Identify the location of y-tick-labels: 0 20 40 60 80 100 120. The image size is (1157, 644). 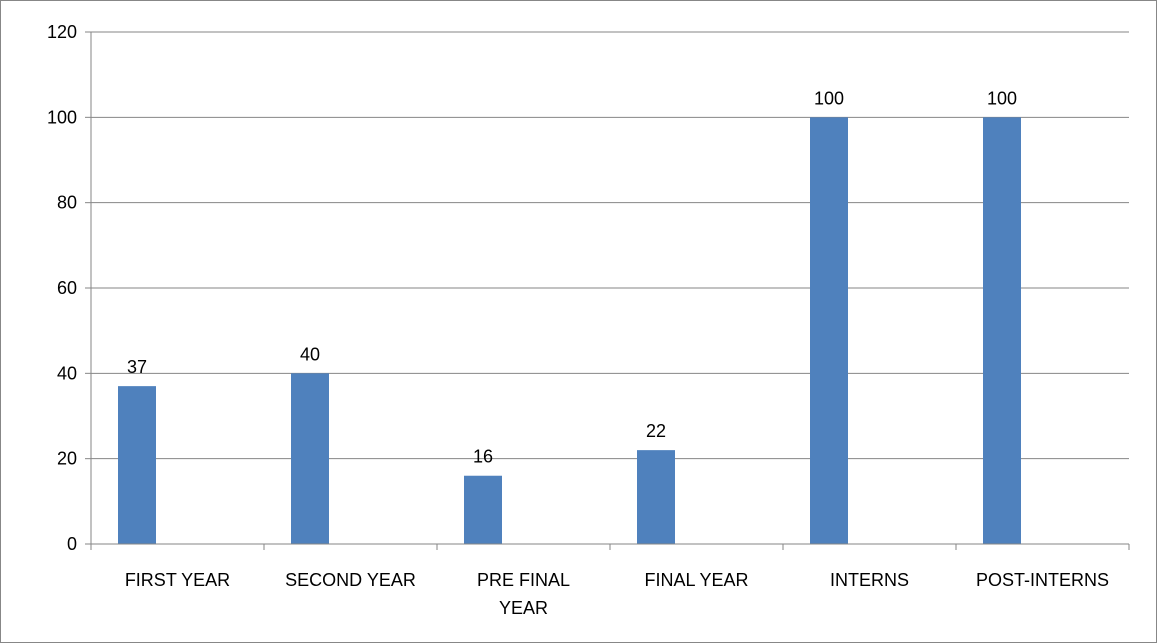
(62, 288).